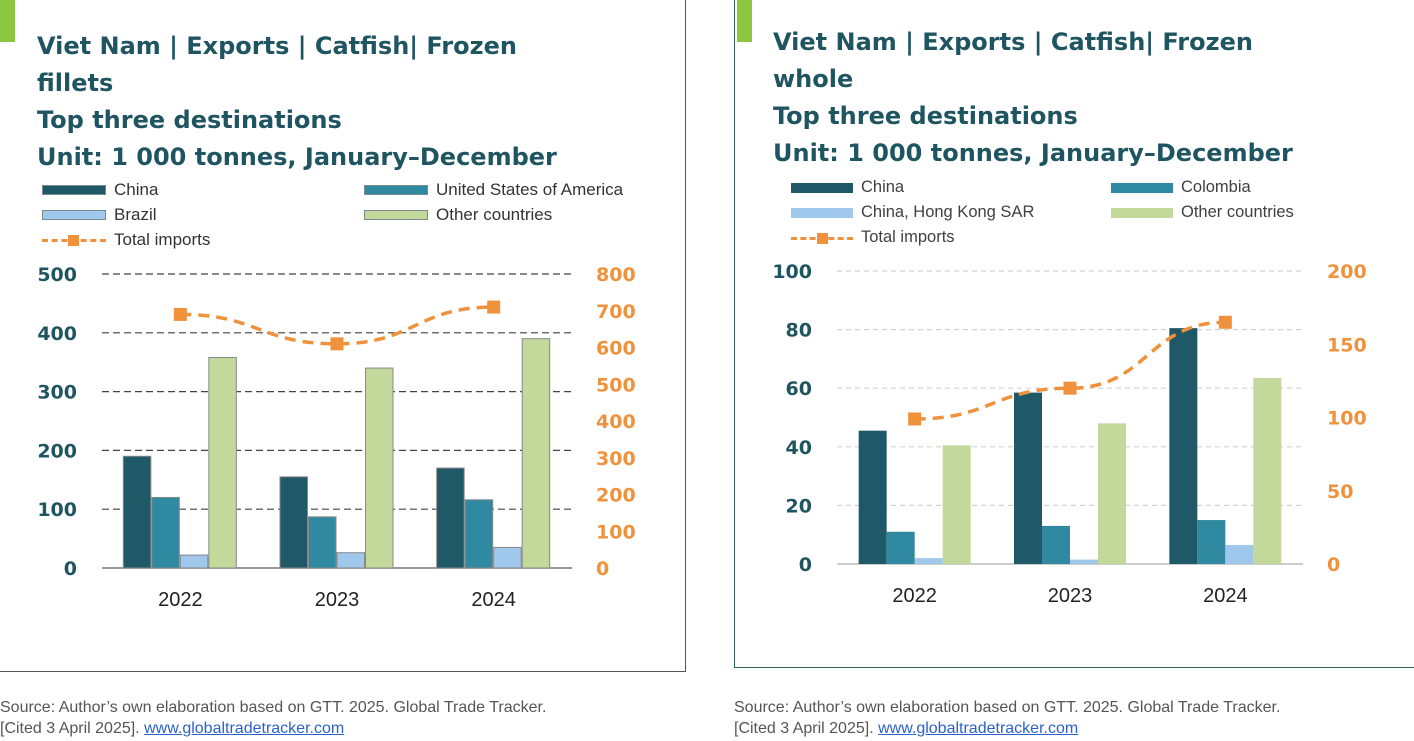 Image resolution: width=1414 pixels, height=741 pixels. I want to click on y-tick-label-left: 20, so click(799, 506).